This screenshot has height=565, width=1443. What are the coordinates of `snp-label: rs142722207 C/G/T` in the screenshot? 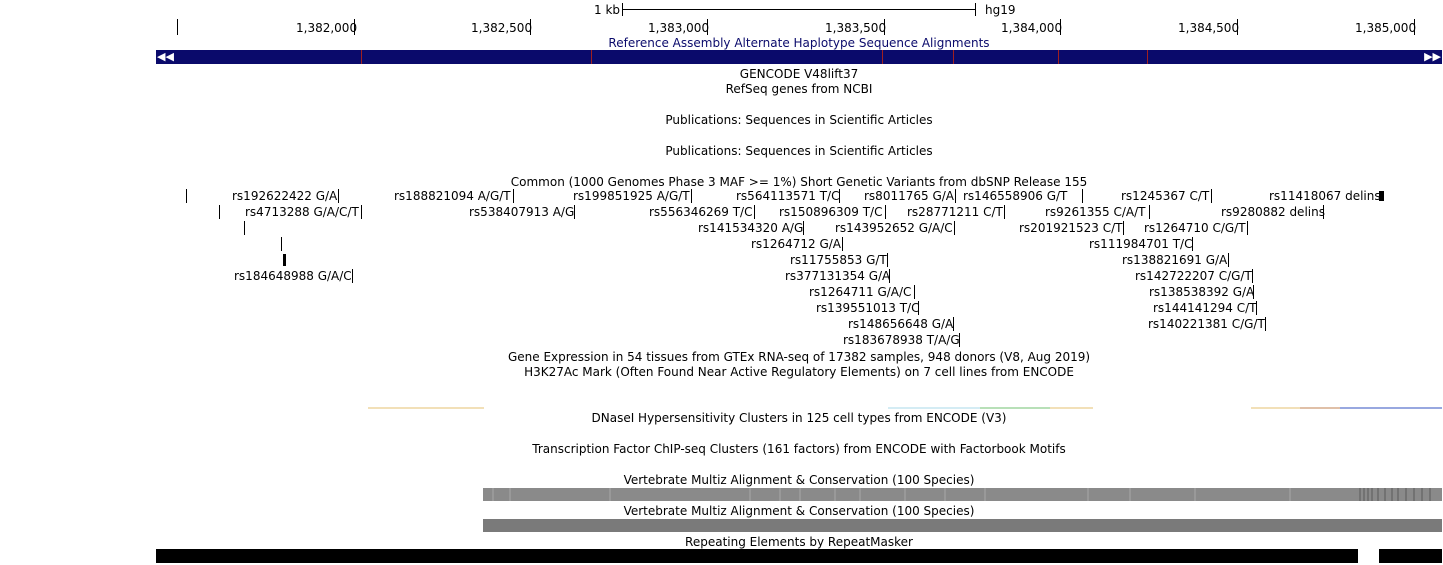 It's located at (1193, 276).